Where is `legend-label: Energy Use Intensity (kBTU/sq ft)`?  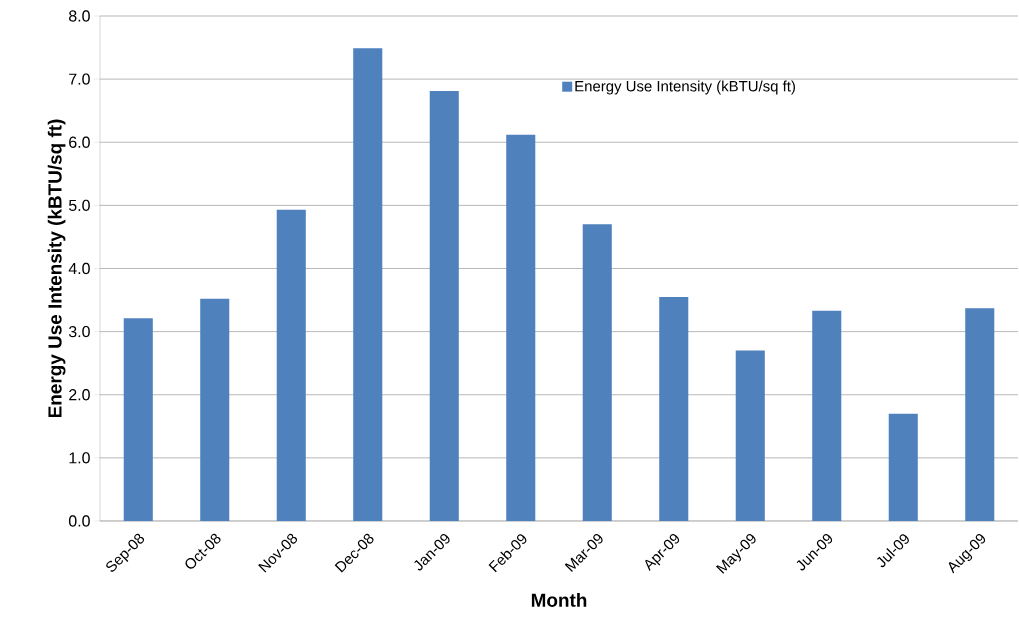
legend-label: Energy Use Intensity (kBTU/sq ft) is located at coordinates (685, 87).